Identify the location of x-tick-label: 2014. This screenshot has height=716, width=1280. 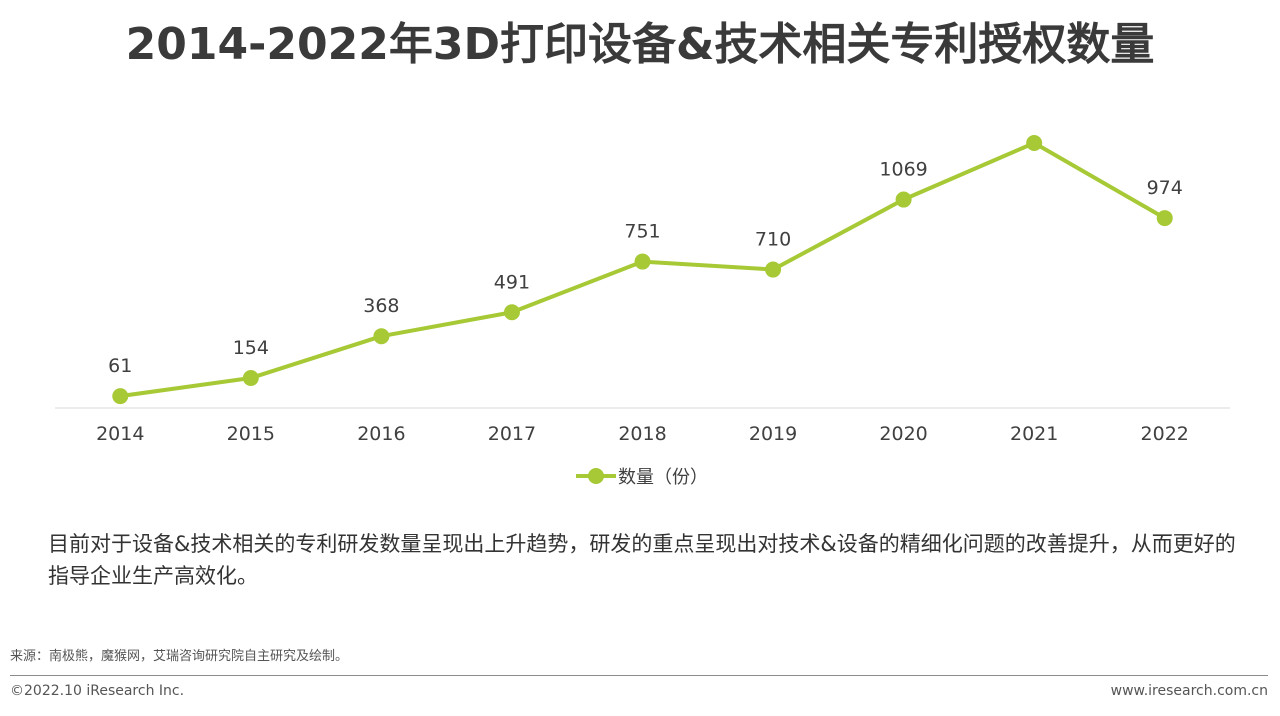
(120, 434).